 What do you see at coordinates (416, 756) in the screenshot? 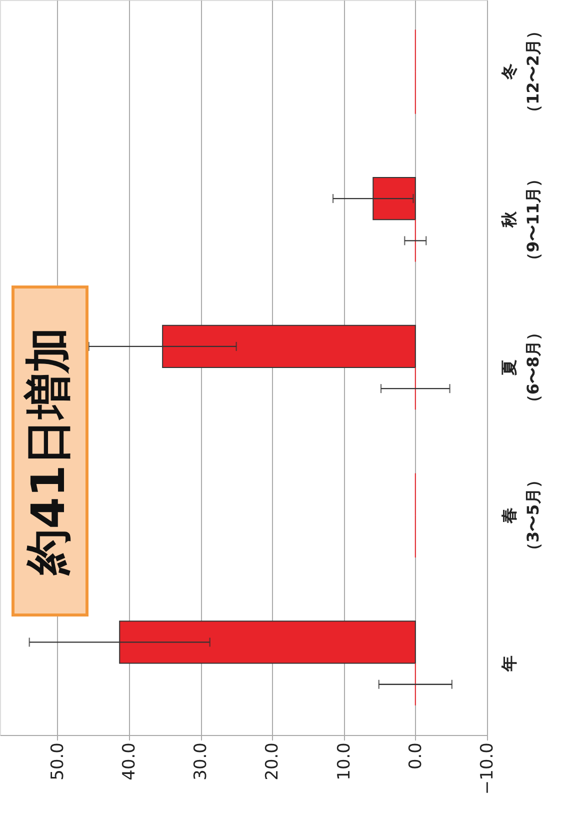
I see `x-tick-label: 0.0` at bounding box center [416, 756].